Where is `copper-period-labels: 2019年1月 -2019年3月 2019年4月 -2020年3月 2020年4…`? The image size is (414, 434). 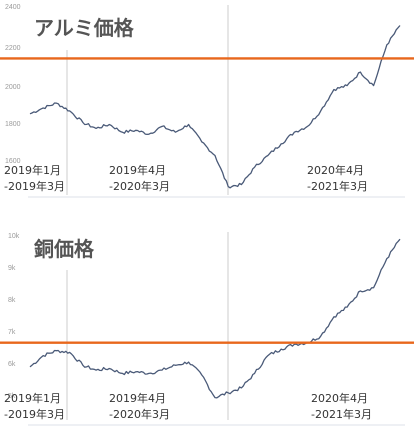
copper-period-labels: 2019年1月 -2019年3月 2019年4月 -2020年3月 2020年4… is located at coordinates (188, 406).